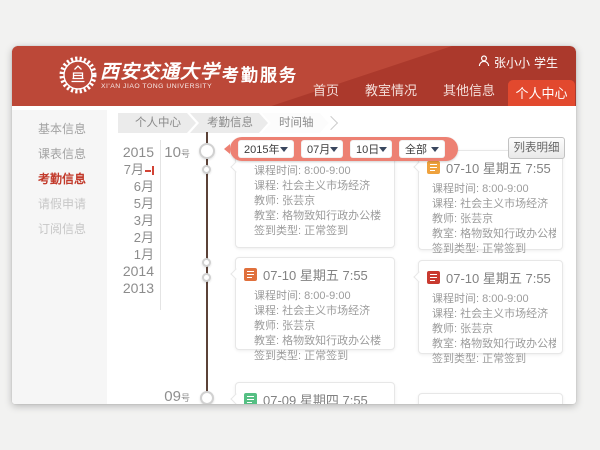  I want to click on date-filter-bar: 2015年 07月 10日 全部, so click(341, 149).